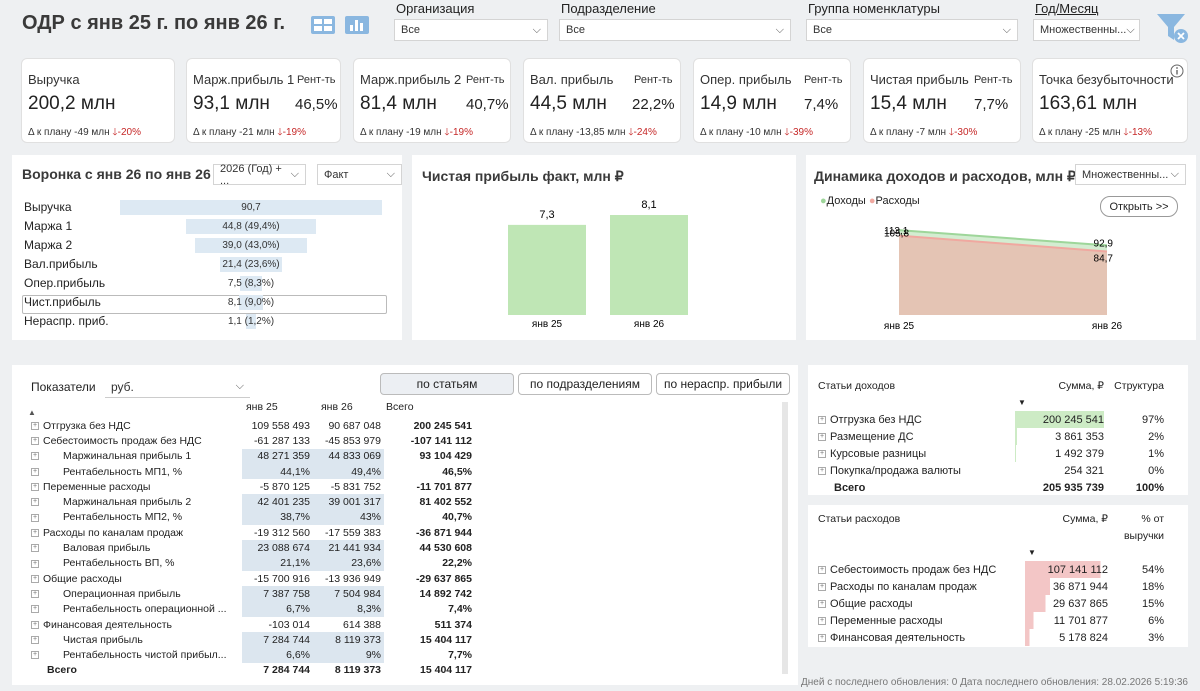 The height and width of the screenshot is (691, 1200). Describe the element at coordinates (991, 470) in the screenshot. I see `income-row: + Покупка/продажа валюты 254 321 0%` at that location.